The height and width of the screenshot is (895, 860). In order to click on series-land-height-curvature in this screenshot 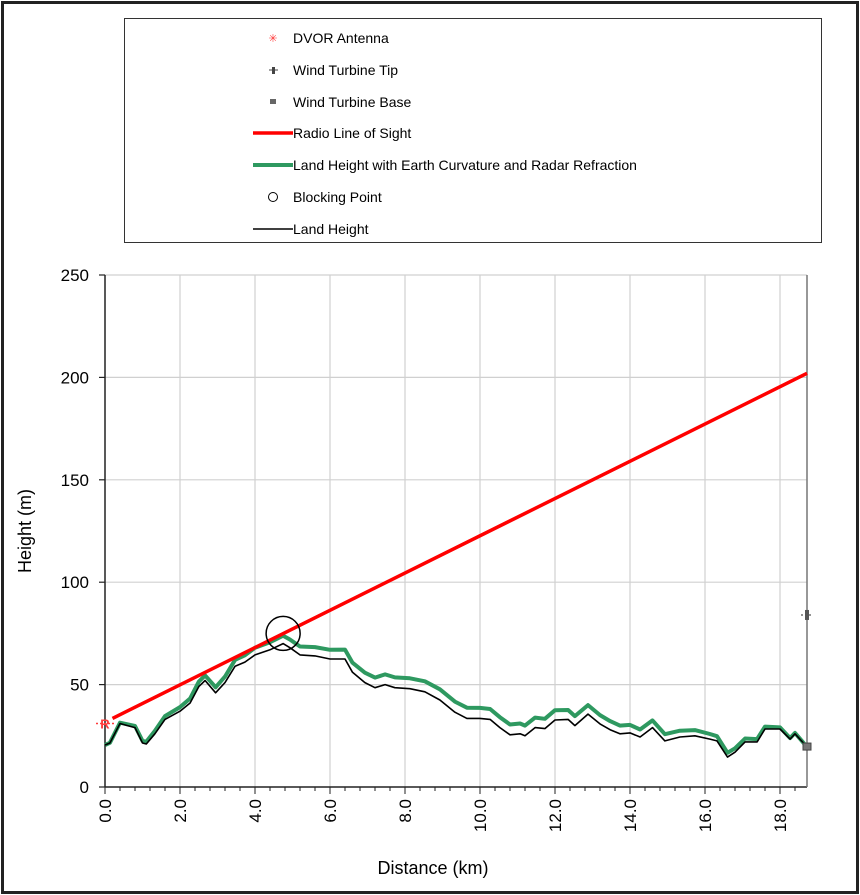, I will do `click(456, 694)`.